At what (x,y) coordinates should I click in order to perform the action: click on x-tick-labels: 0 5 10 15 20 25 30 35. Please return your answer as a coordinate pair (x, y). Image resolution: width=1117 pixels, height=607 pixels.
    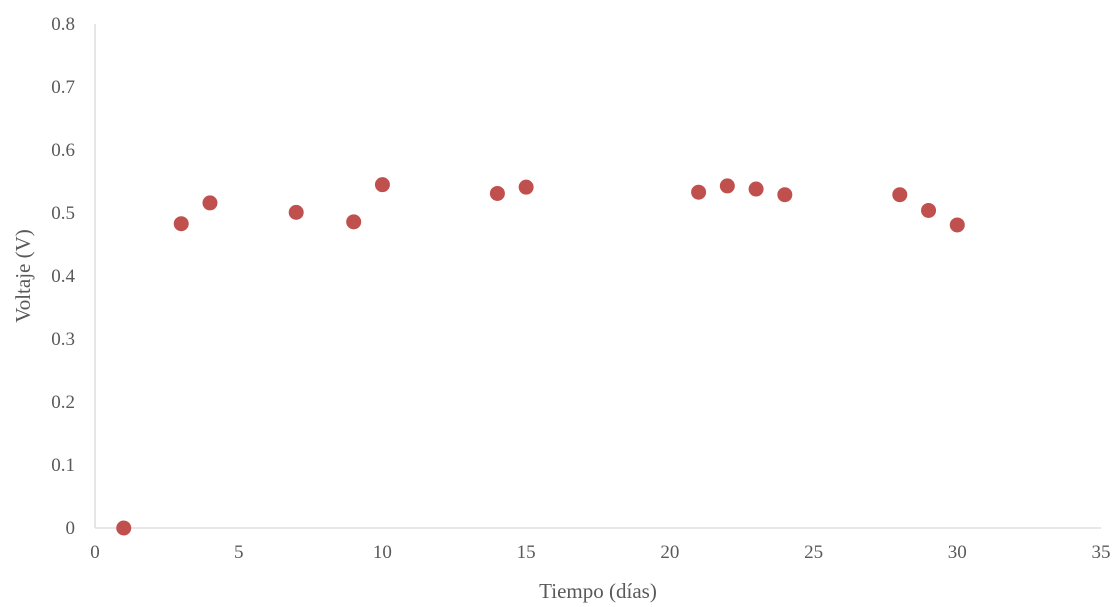
    Looking at the image, I should click on (600, 552).